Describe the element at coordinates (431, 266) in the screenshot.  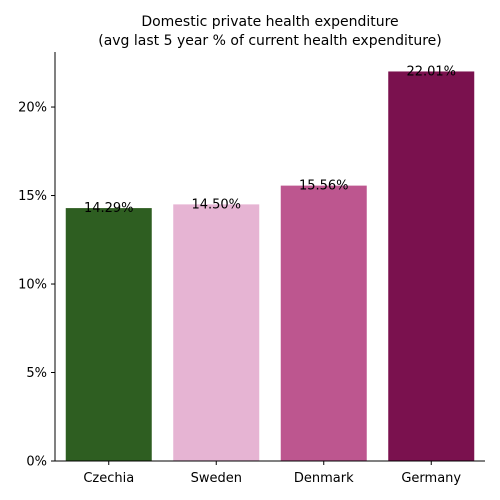
I see `bar-germany` at that location.